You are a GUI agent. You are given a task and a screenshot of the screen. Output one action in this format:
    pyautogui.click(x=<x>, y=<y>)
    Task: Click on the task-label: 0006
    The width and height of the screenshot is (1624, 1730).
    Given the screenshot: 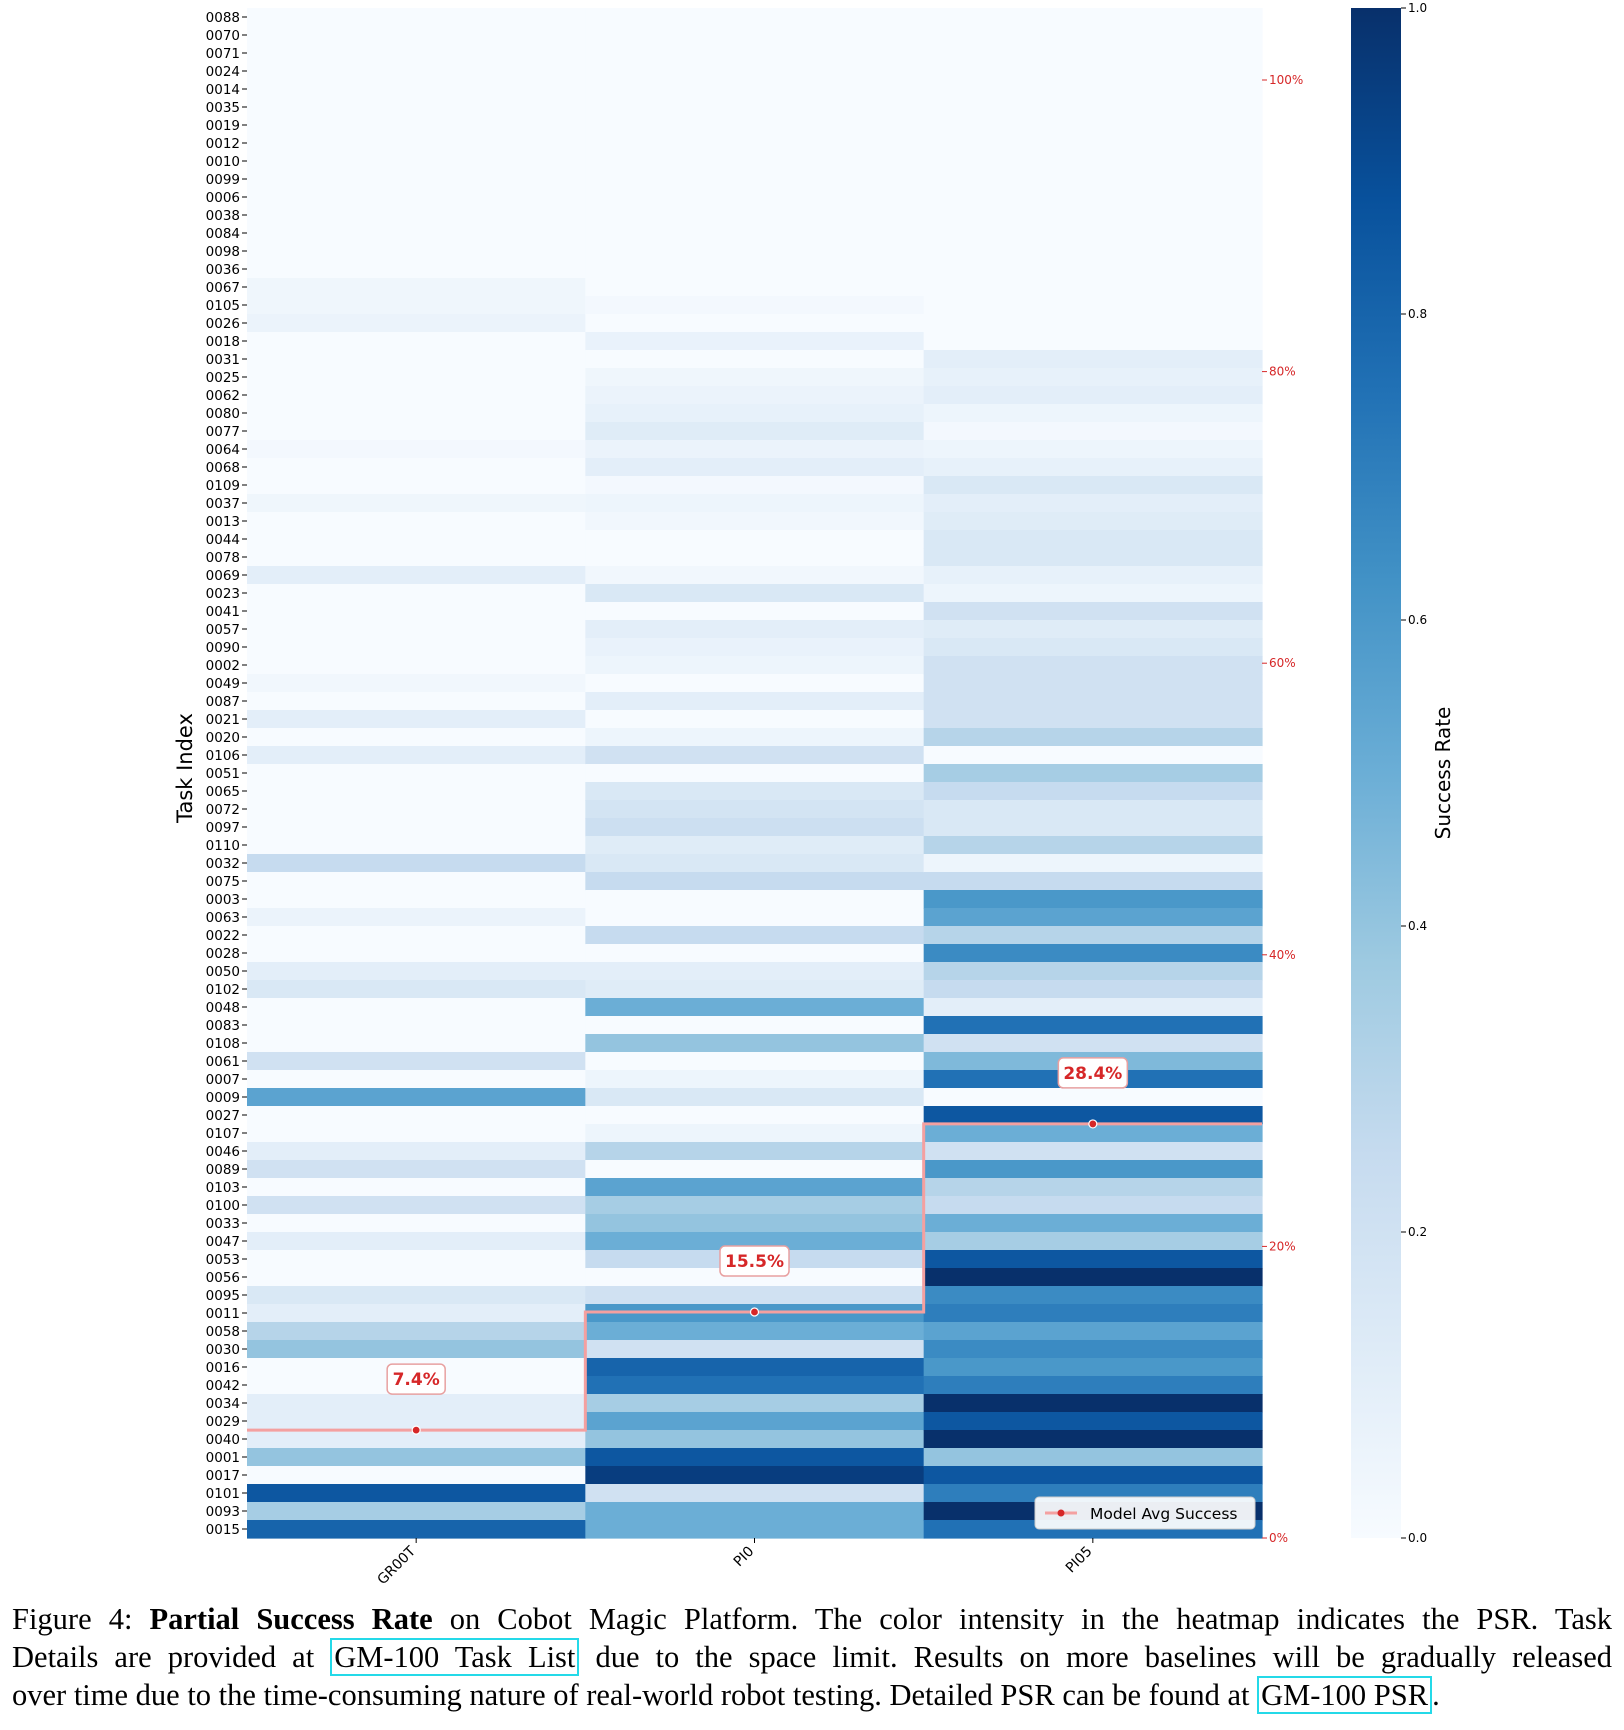 What is the action you would take?
    pyautogui.click(x=223, y=198)
    